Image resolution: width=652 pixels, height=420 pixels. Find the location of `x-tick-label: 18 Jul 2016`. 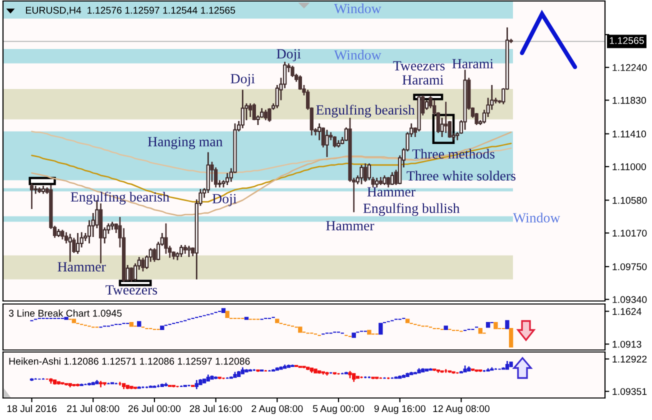

x-tick-label: 18 Jul 2016 is located at coordinates (31, 408).